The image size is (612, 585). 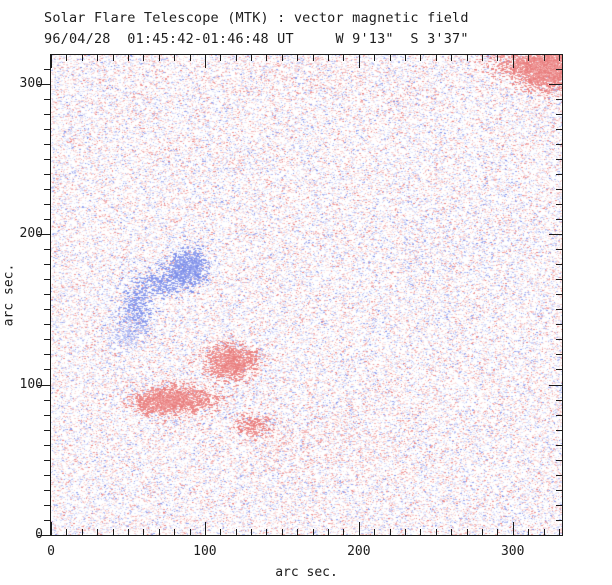 What do you see at coordinates (31, 83) in the screenshot?
I see `y-tick-label: 300` at bounding box center [31, 83].